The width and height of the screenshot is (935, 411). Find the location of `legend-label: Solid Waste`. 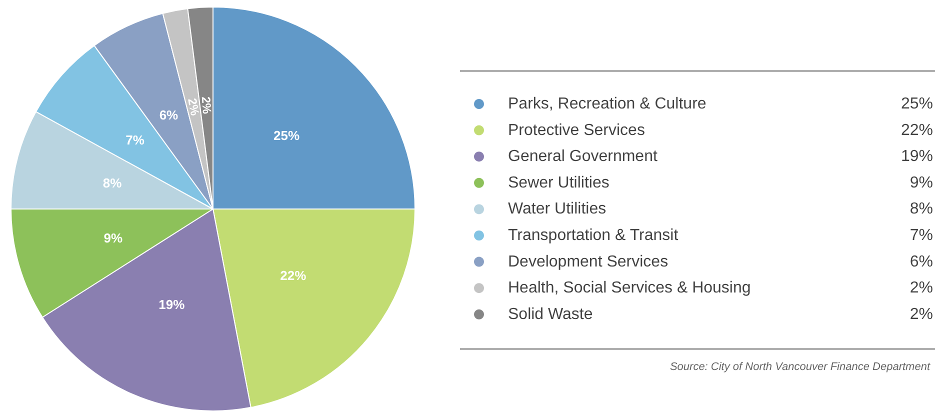

legend-label: Solid Waste is located at coordinates (550, 314).